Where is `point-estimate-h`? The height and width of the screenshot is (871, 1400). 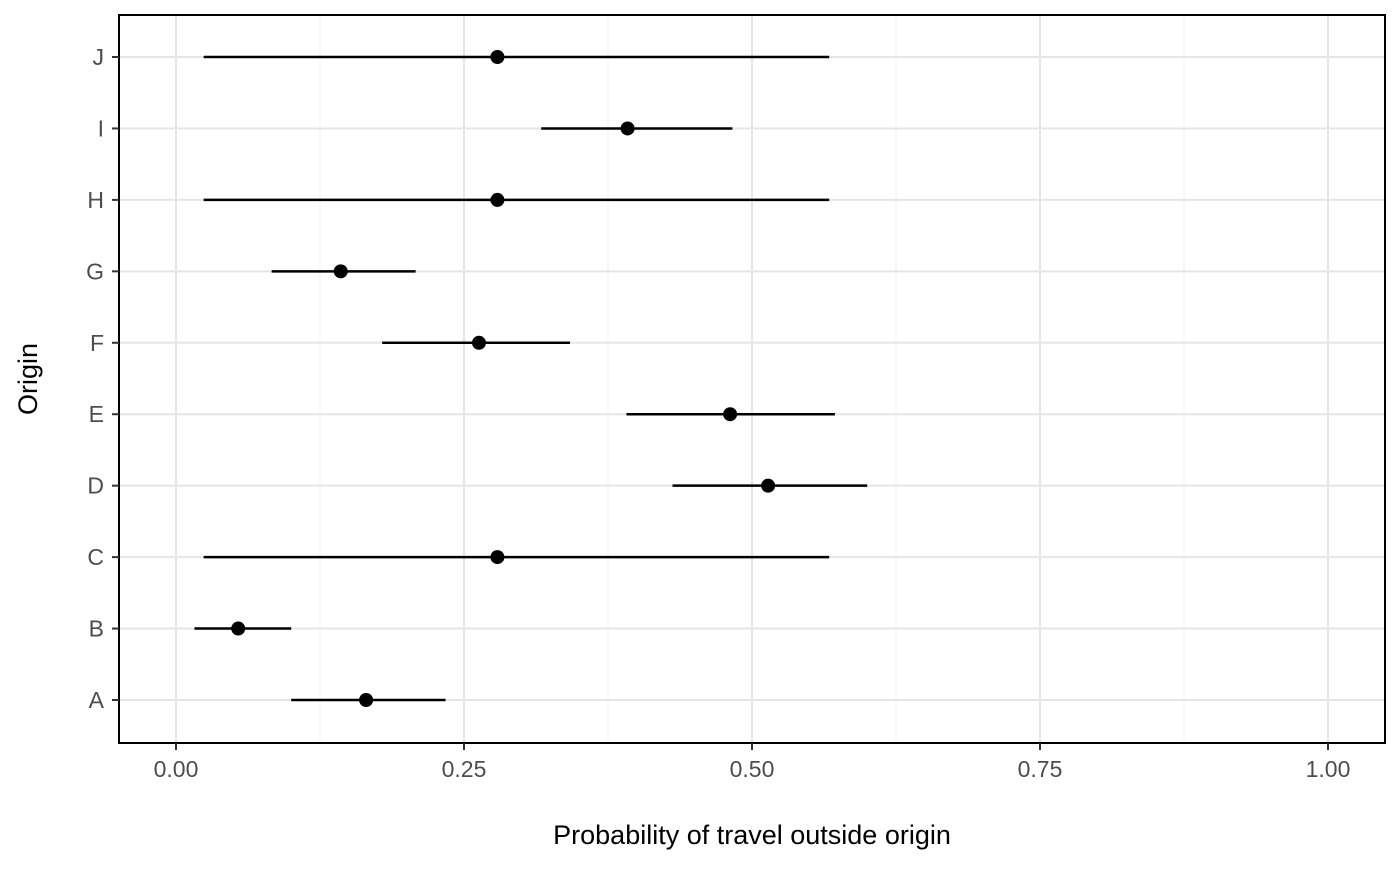
point-estimate-h is located at coordinates (497, 199).